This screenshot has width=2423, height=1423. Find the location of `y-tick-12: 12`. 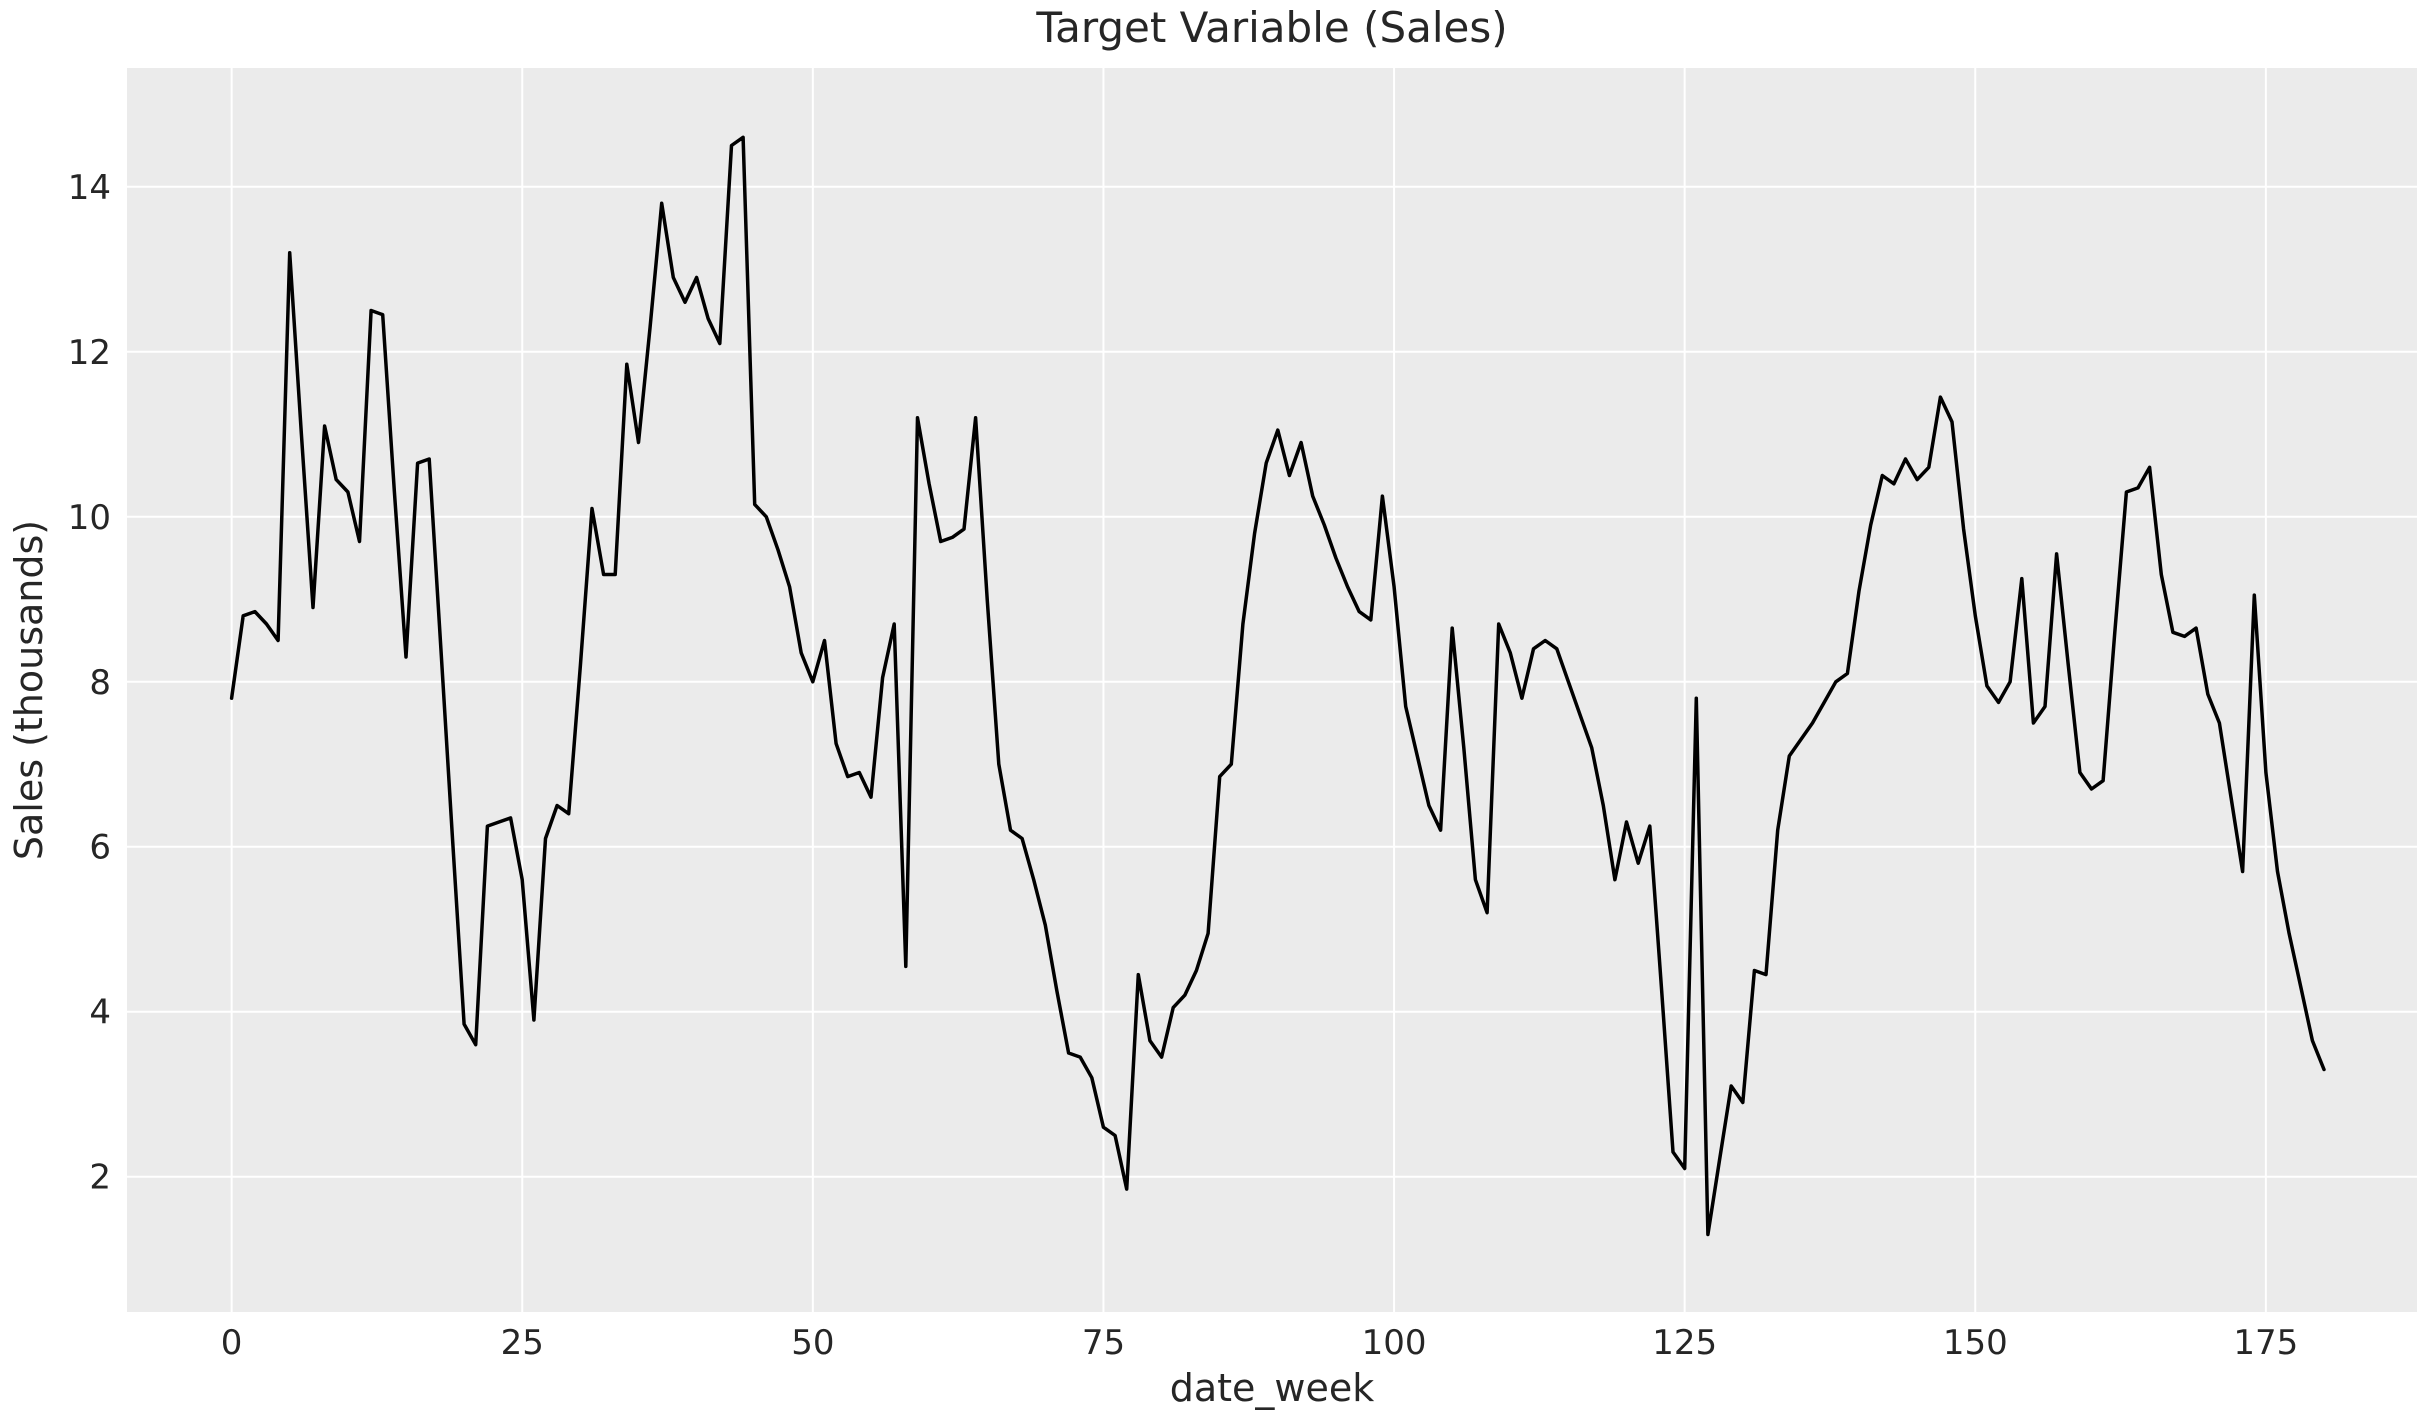

y-tick-12: 12 is located at coordinates (89, 353).